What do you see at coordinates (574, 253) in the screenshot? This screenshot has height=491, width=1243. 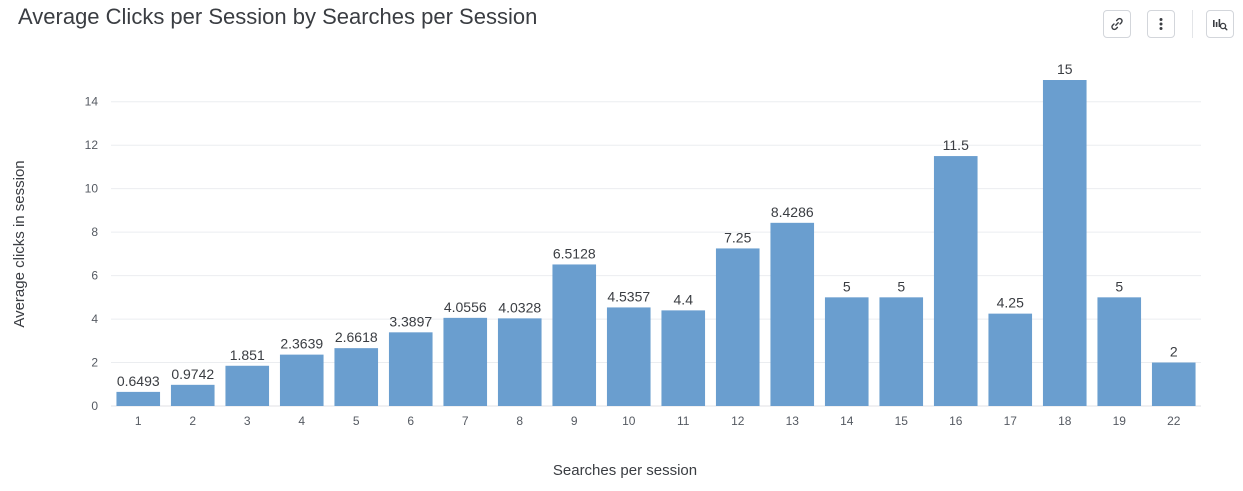 I see `data-label: 6.5128` at bounding box center [574, 253].